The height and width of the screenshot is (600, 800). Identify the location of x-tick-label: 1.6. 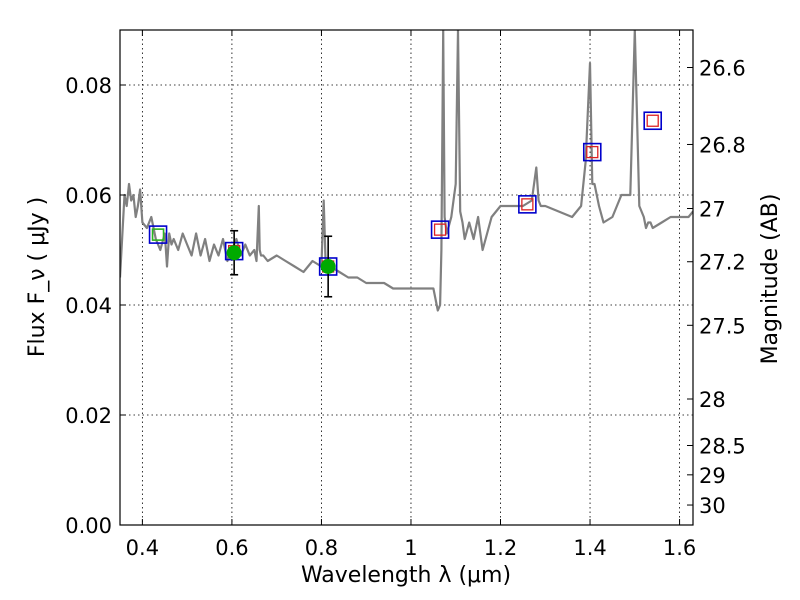
(679, 548).